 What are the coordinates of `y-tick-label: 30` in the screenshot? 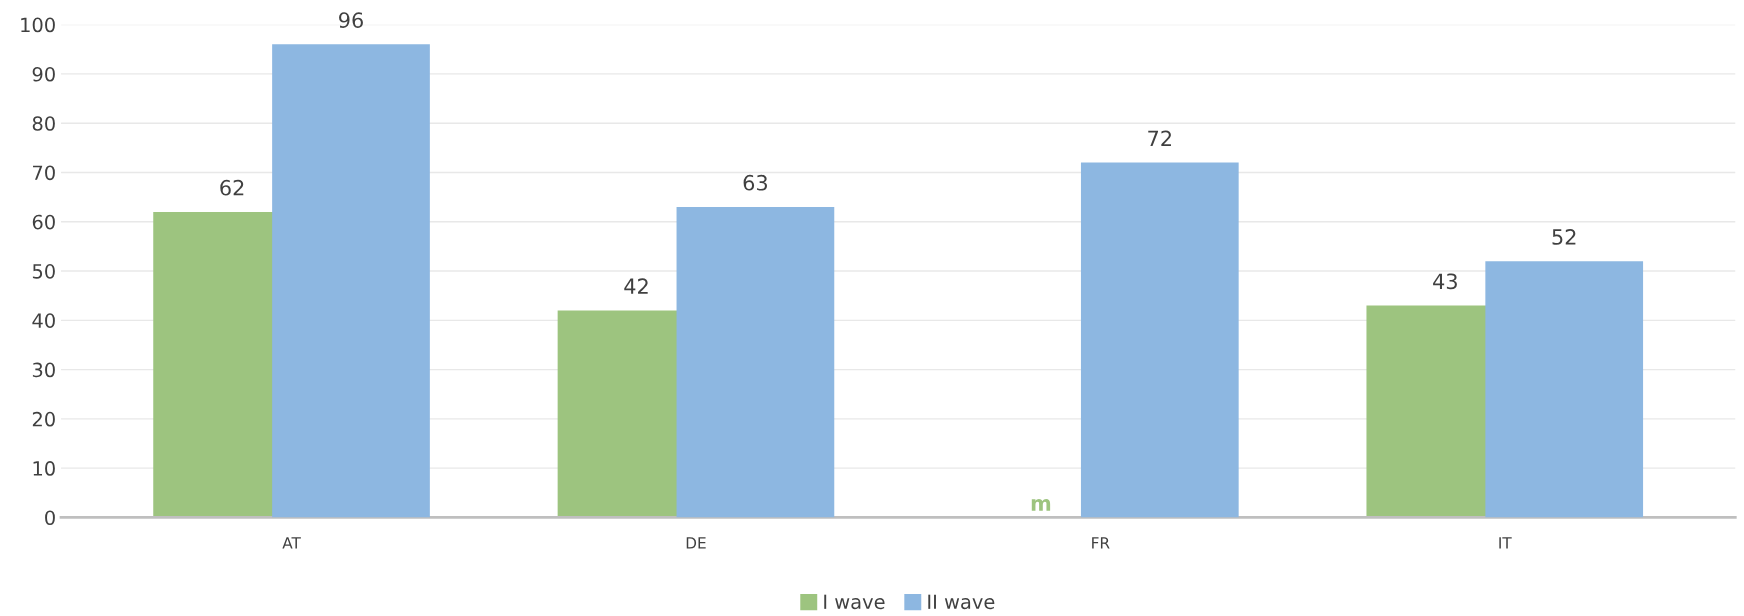 It's located at (43, 370).